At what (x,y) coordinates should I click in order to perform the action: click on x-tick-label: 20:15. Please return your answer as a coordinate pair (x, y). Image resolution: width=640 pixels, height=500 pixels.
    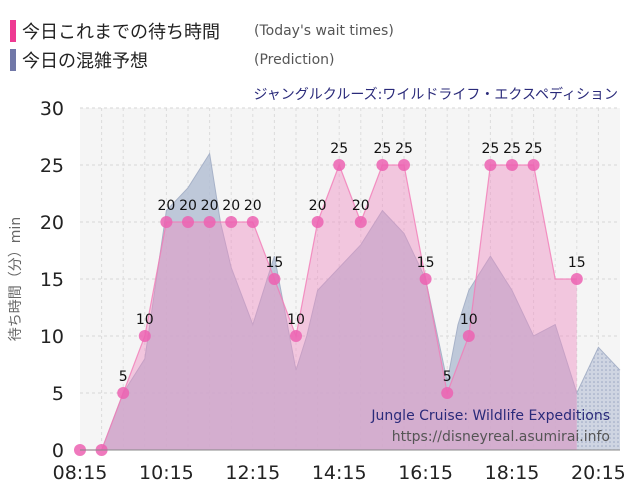
    Looking at the image, I should click on (598, 473).